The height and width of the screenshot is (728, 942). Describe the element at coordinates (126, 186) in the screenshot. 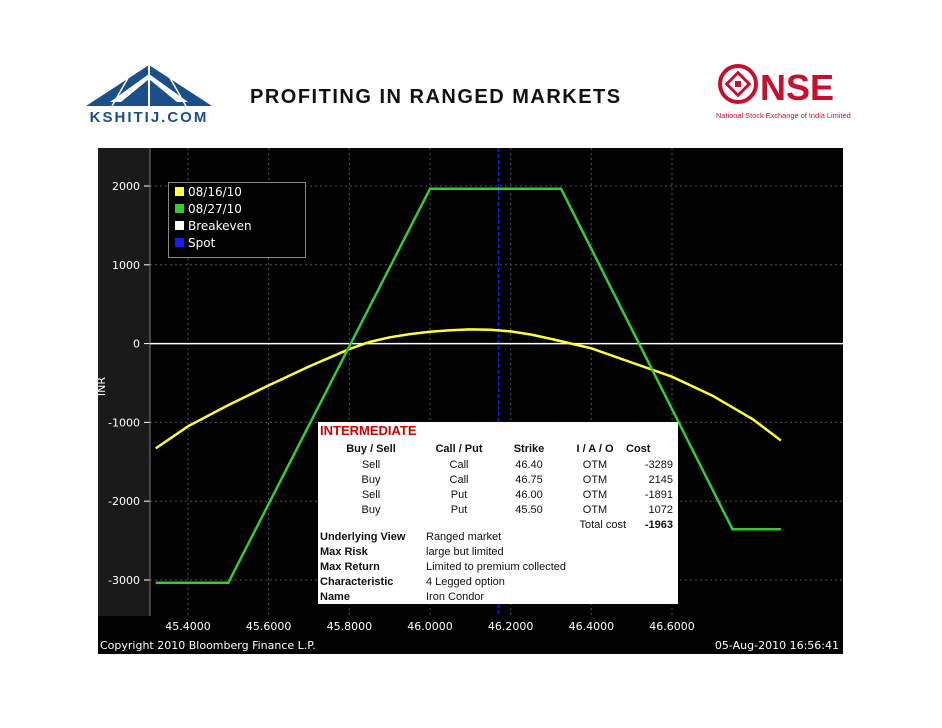

I see `y-tick-label: 2000` at that location.